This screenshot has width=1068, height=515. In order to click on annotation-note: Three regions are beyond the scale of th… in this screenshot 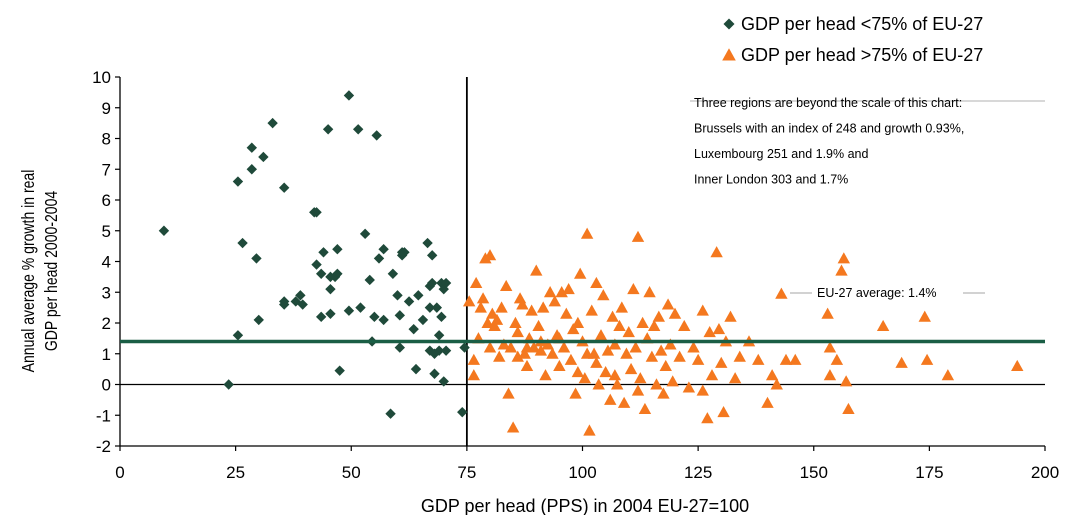, I will do `click(867, 141)`.